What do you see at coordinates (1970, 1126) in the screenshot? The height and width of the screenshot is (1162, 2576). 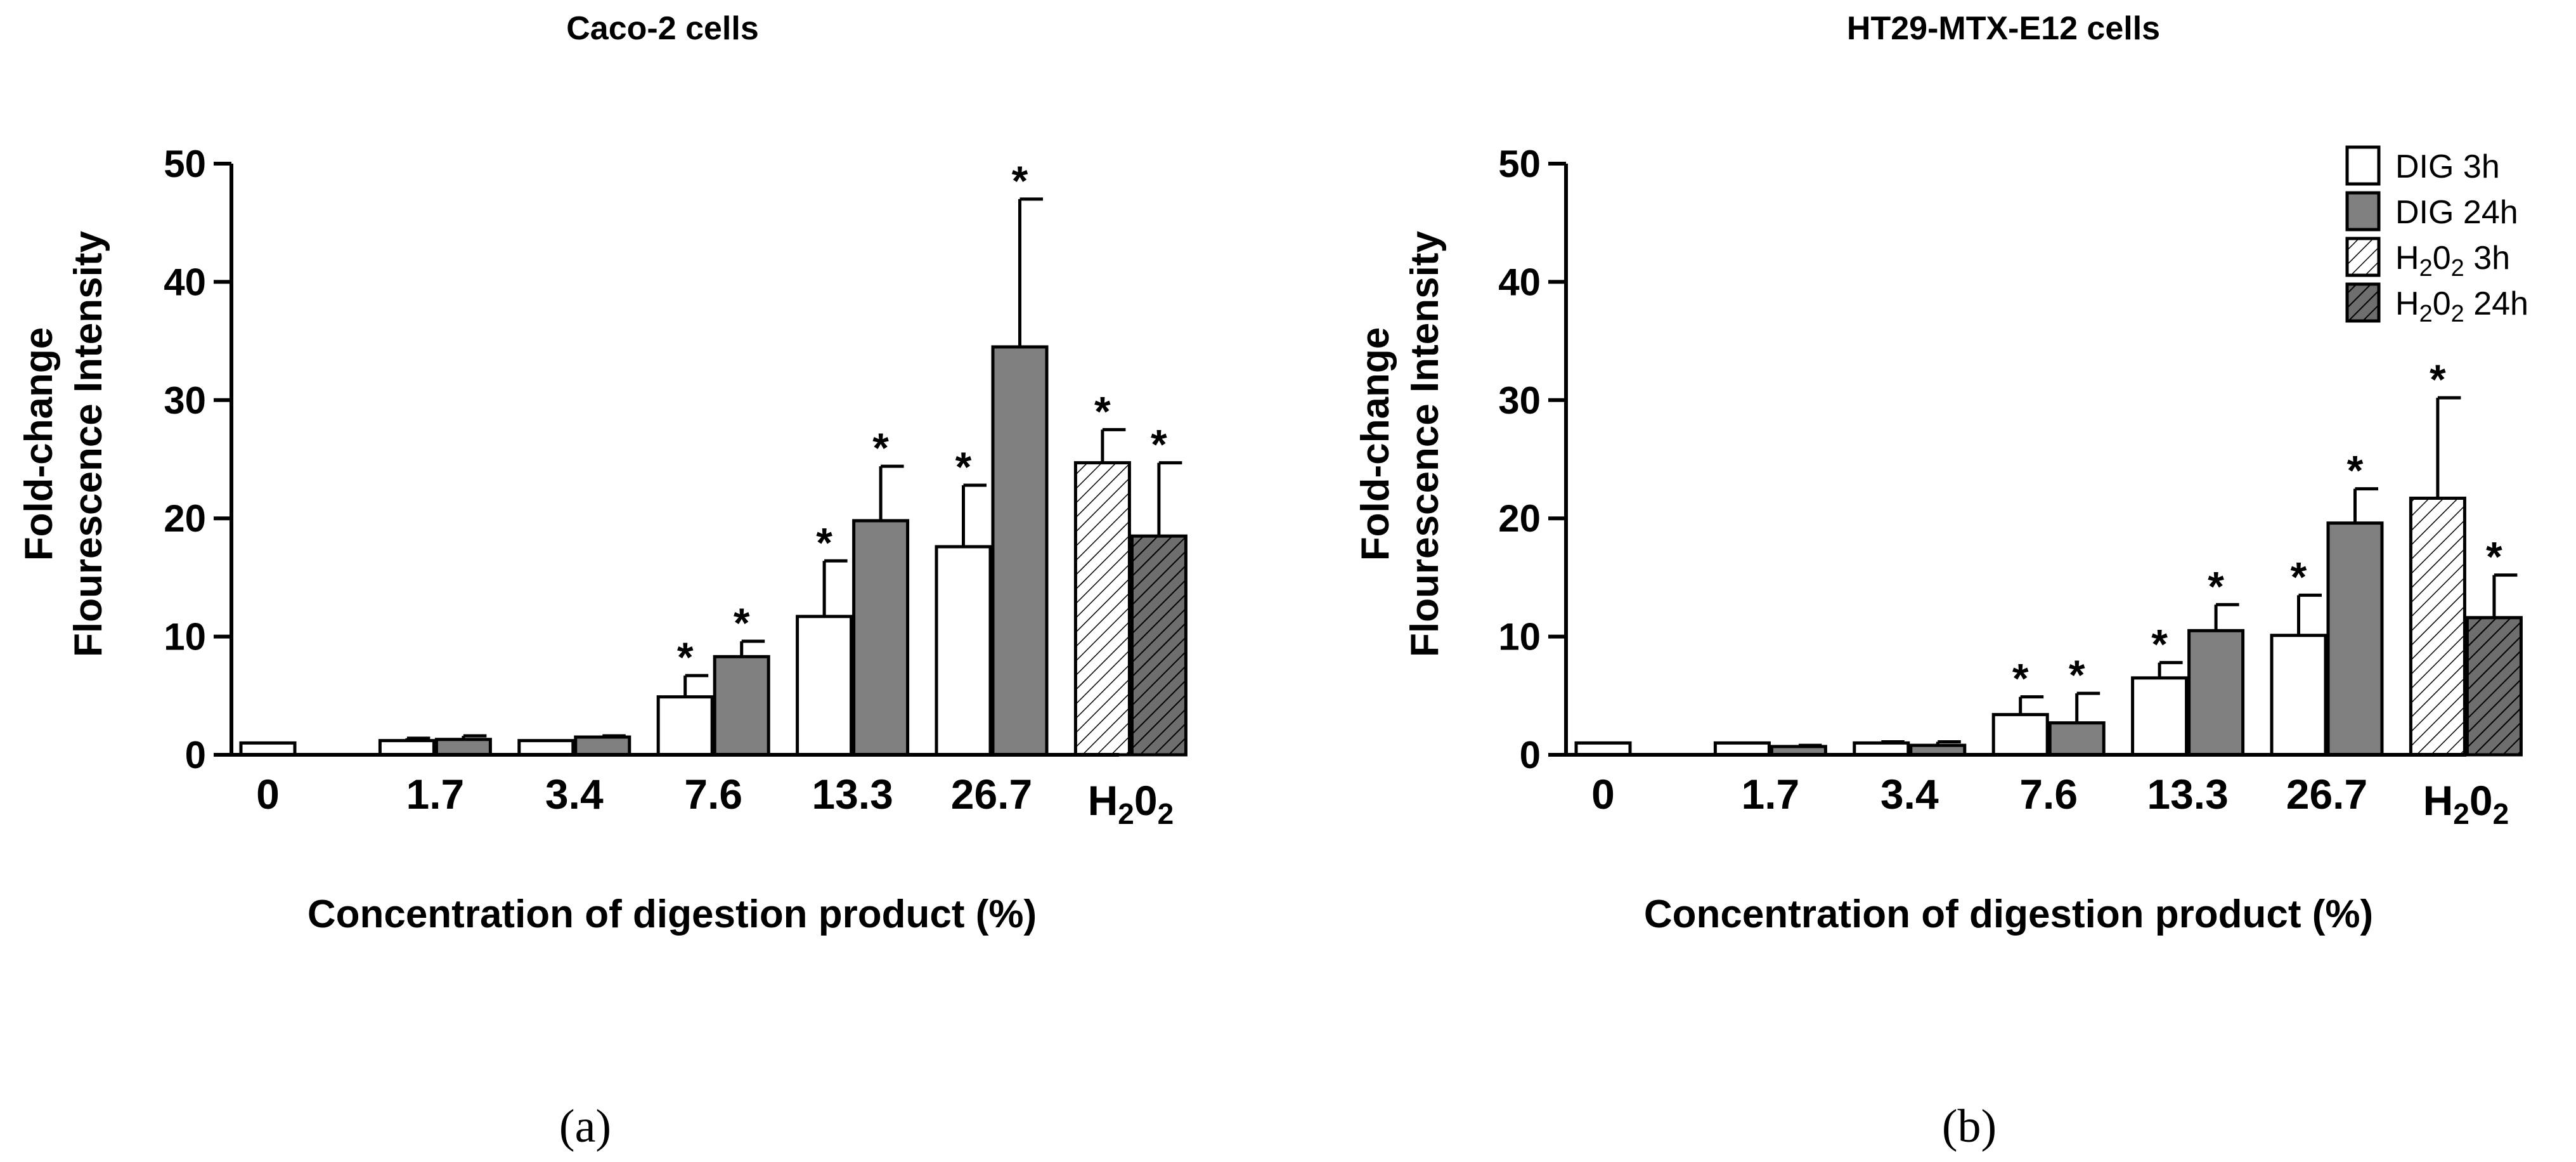 I see `panel-label: (b)` at bounding box center [1970, 1126].